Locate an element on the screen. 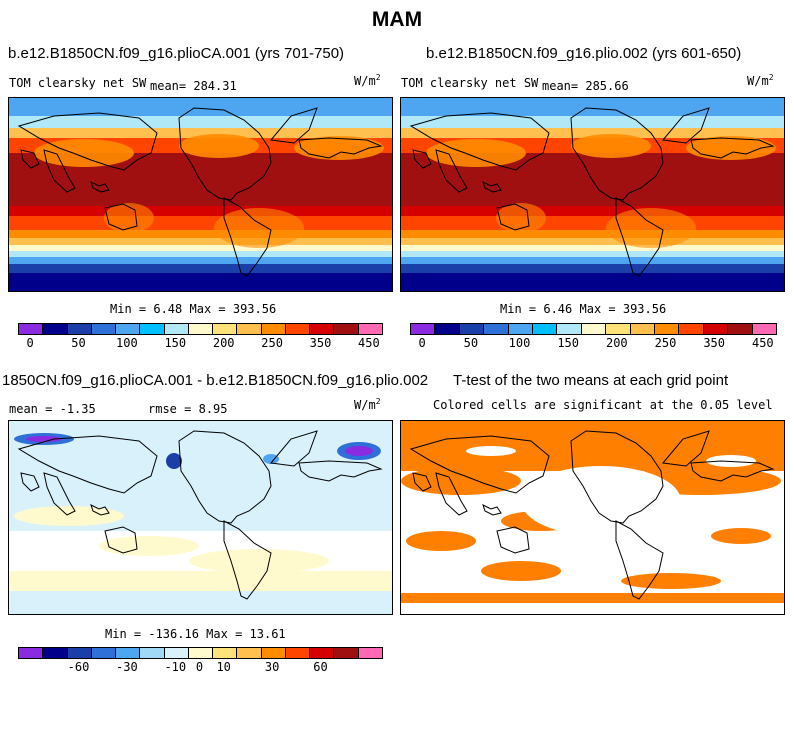  panel-diff-units: W/m2 is located at coordinates (367, 404).